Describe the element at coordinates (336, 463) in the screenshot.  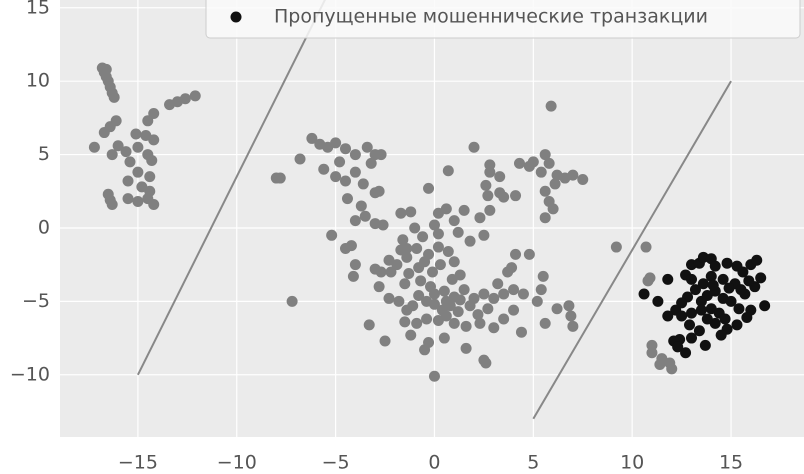
I see `x-tick-label: −5` at that location.